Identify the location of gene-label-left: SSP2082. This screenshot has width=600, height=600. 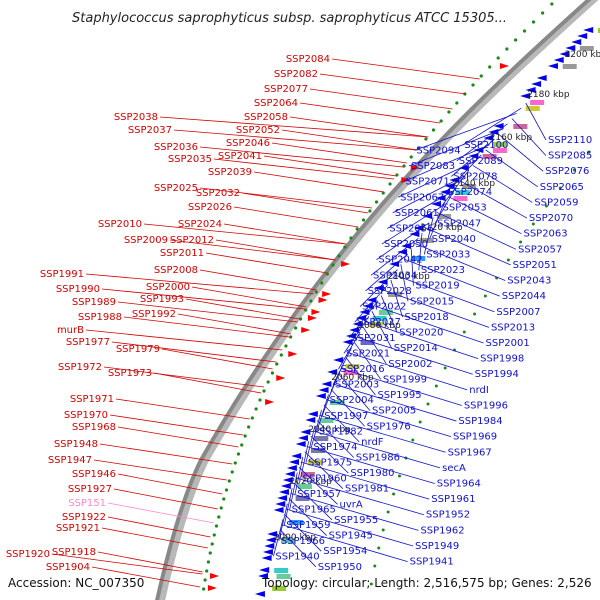
(296, 74).